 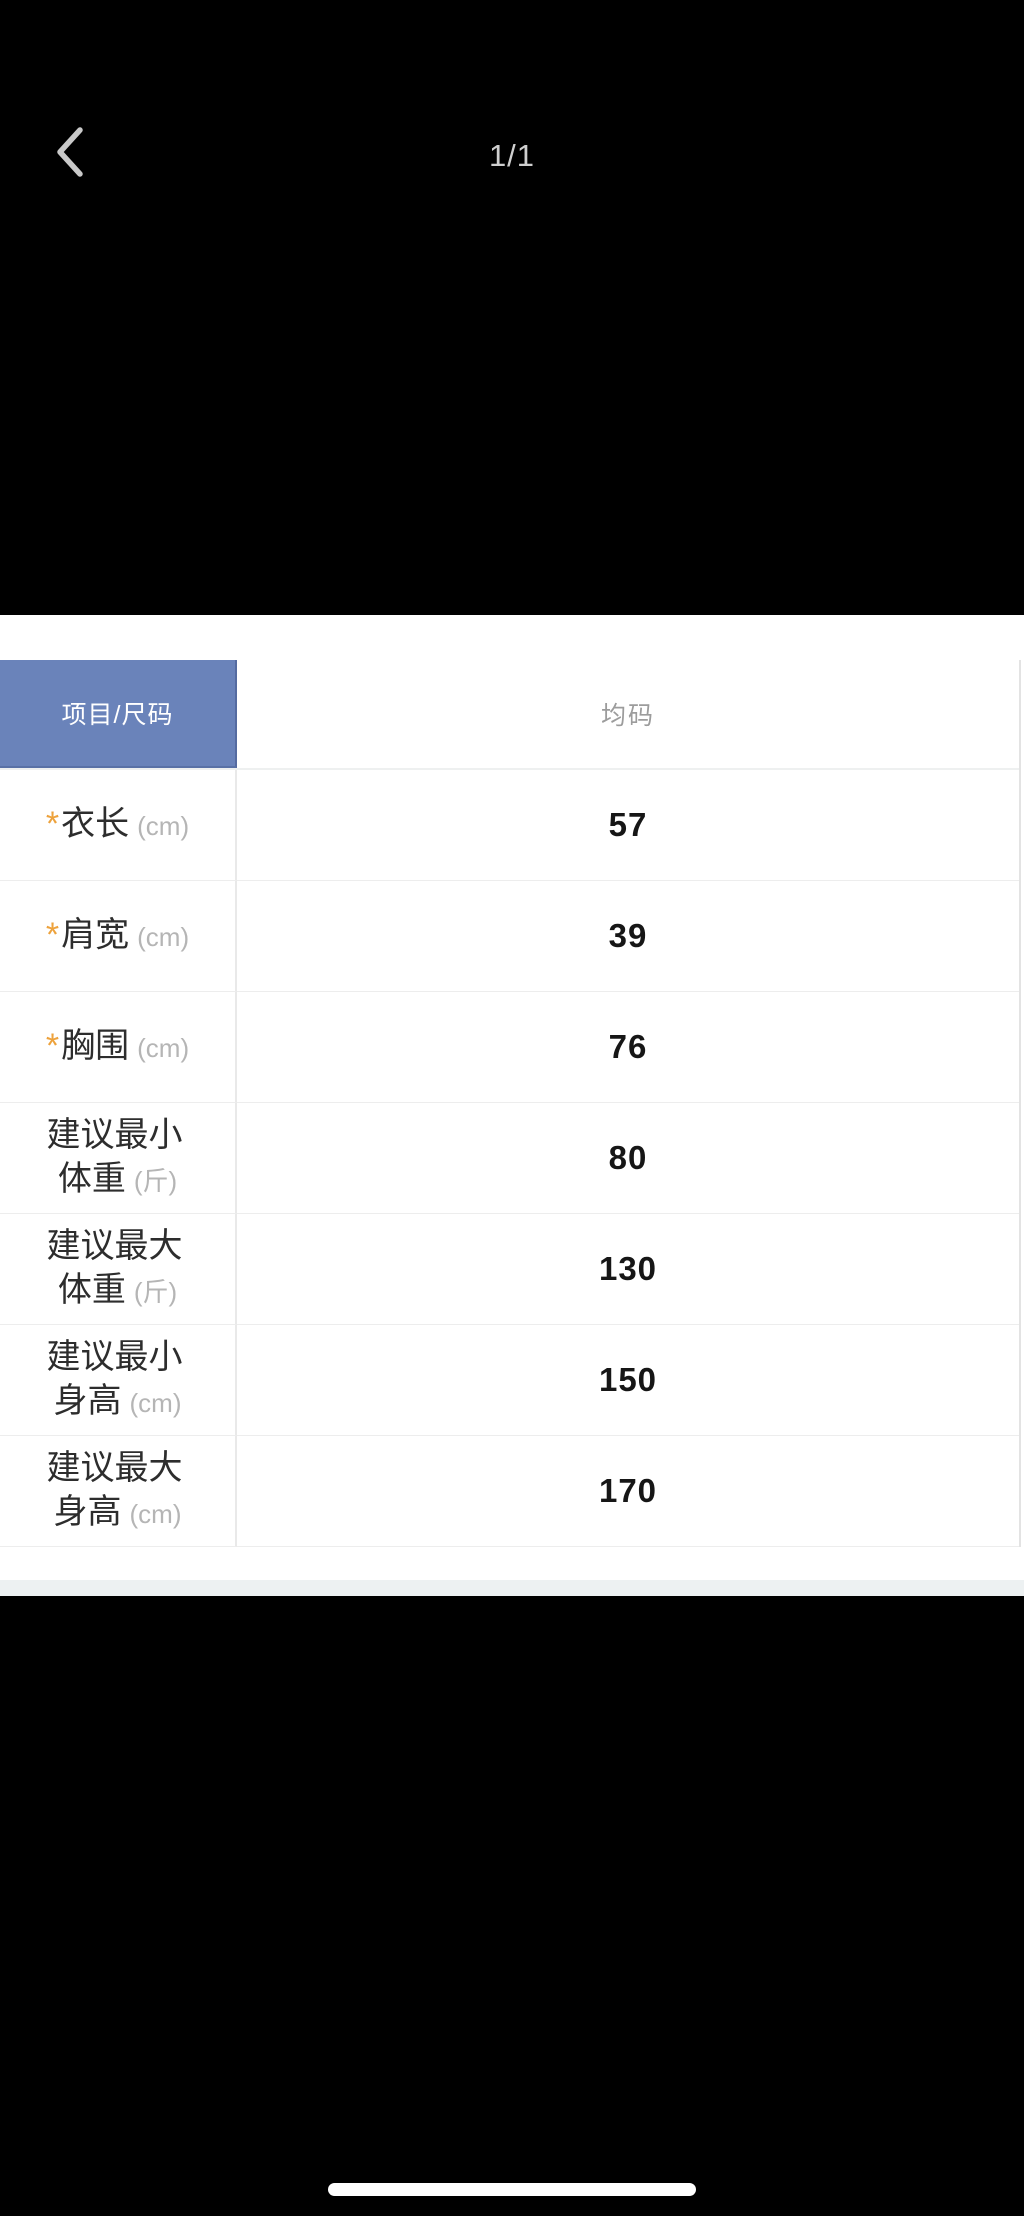 I want to click on image-bottom-band, so click(x=512, y=1588).